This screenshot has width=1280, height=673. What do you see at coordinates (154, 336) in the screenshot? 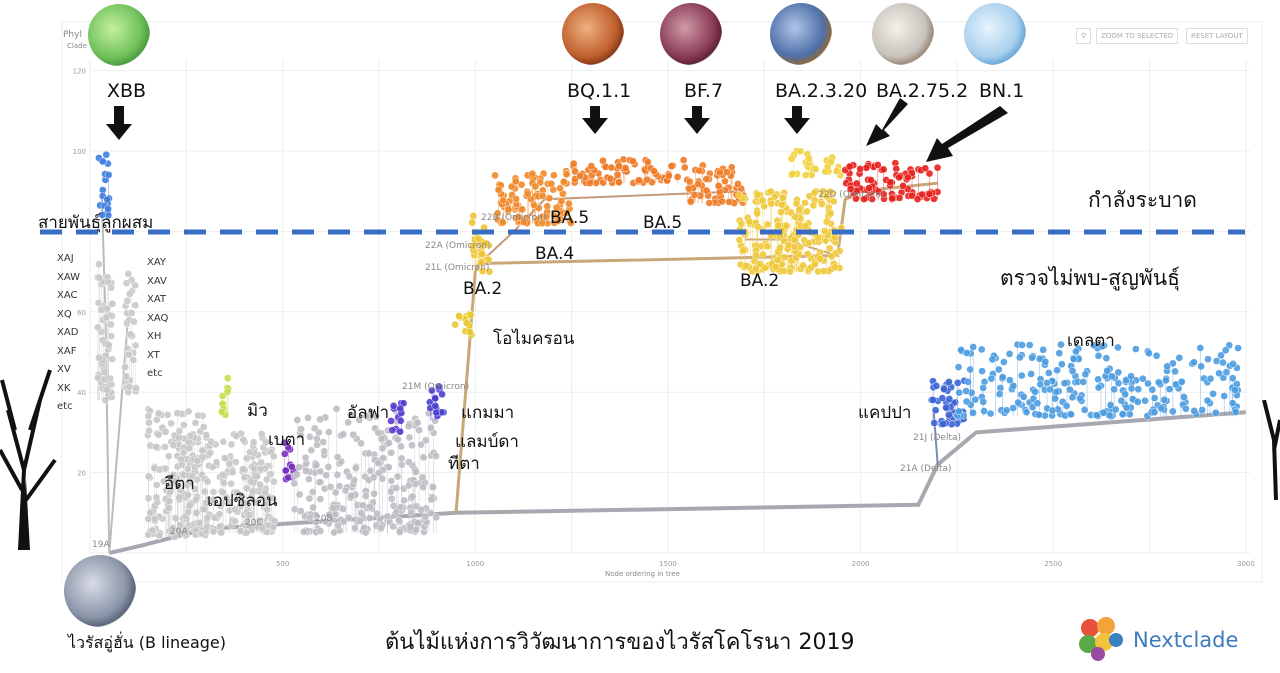
I see `recombinant-name: XH` at bounding box center [154, 336].